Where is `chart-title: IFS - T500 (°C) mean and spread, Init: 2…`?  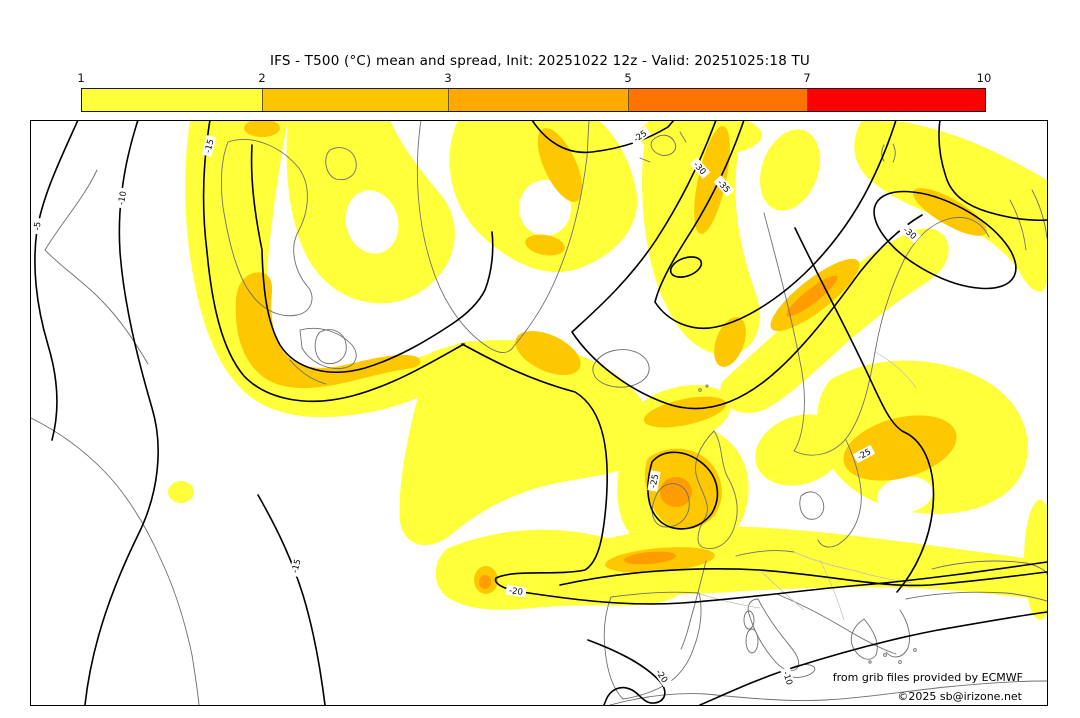 chart-title: IFS - T500 (°C) mean and spread, Init: 2… is located at coordinates (540, 61).